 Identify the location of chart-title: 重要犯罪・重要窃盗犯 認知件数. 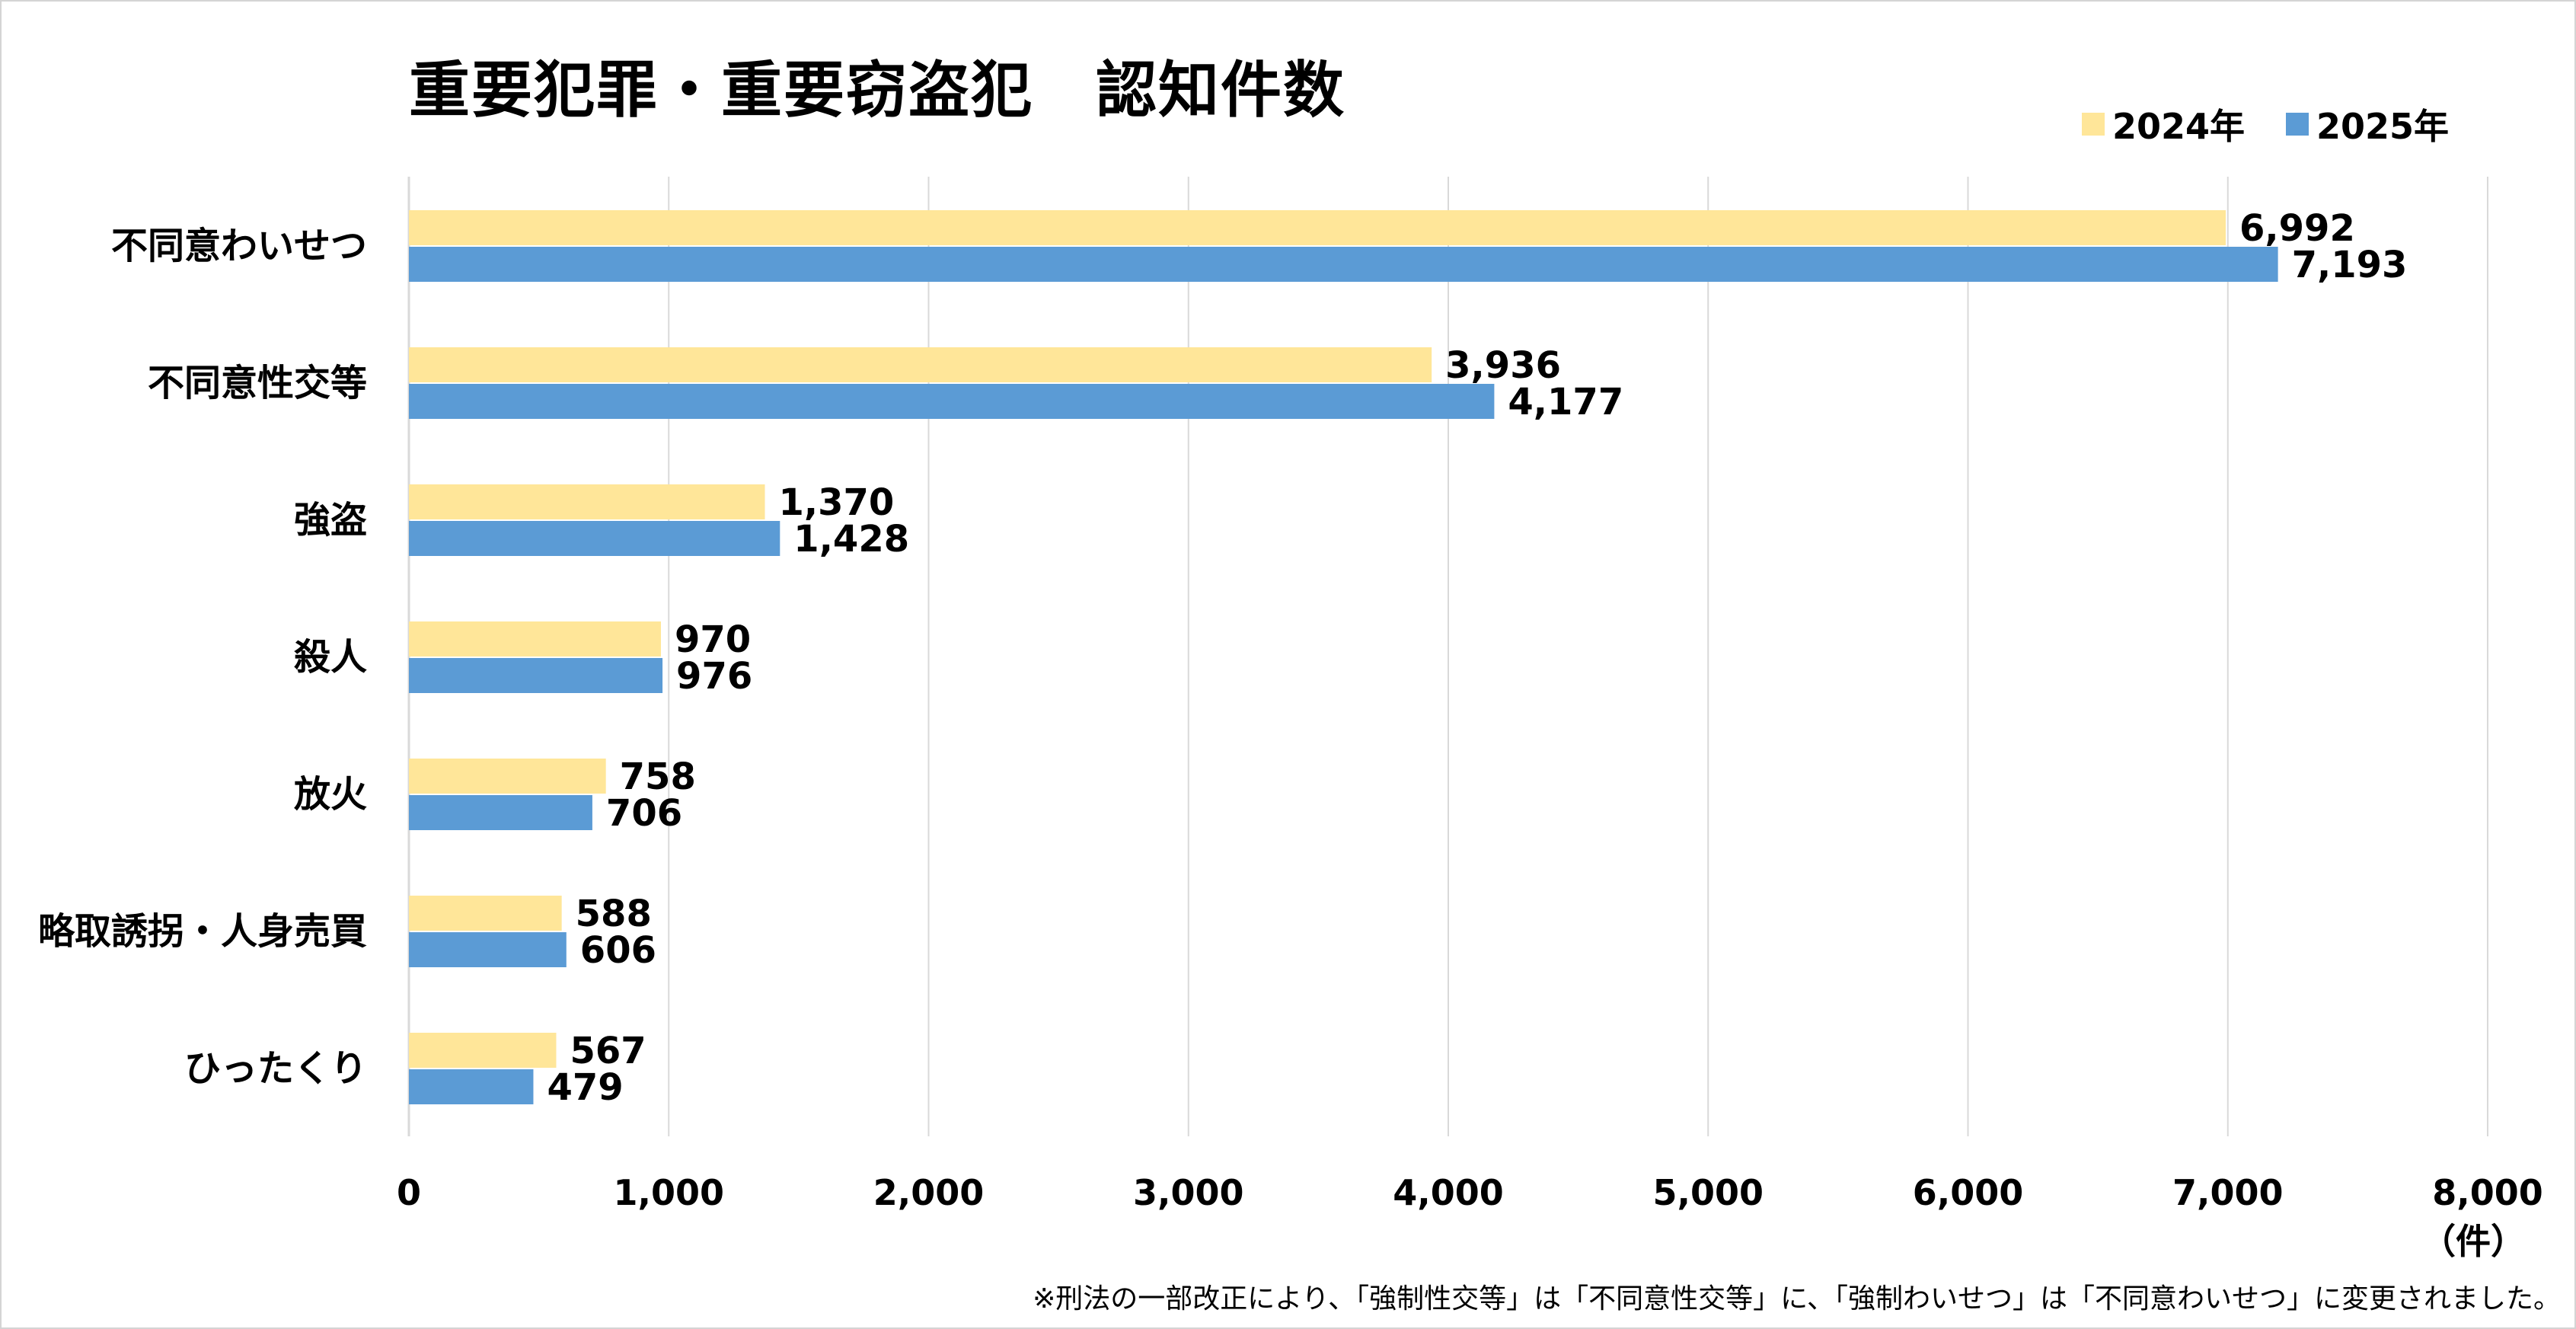
(877, 91).